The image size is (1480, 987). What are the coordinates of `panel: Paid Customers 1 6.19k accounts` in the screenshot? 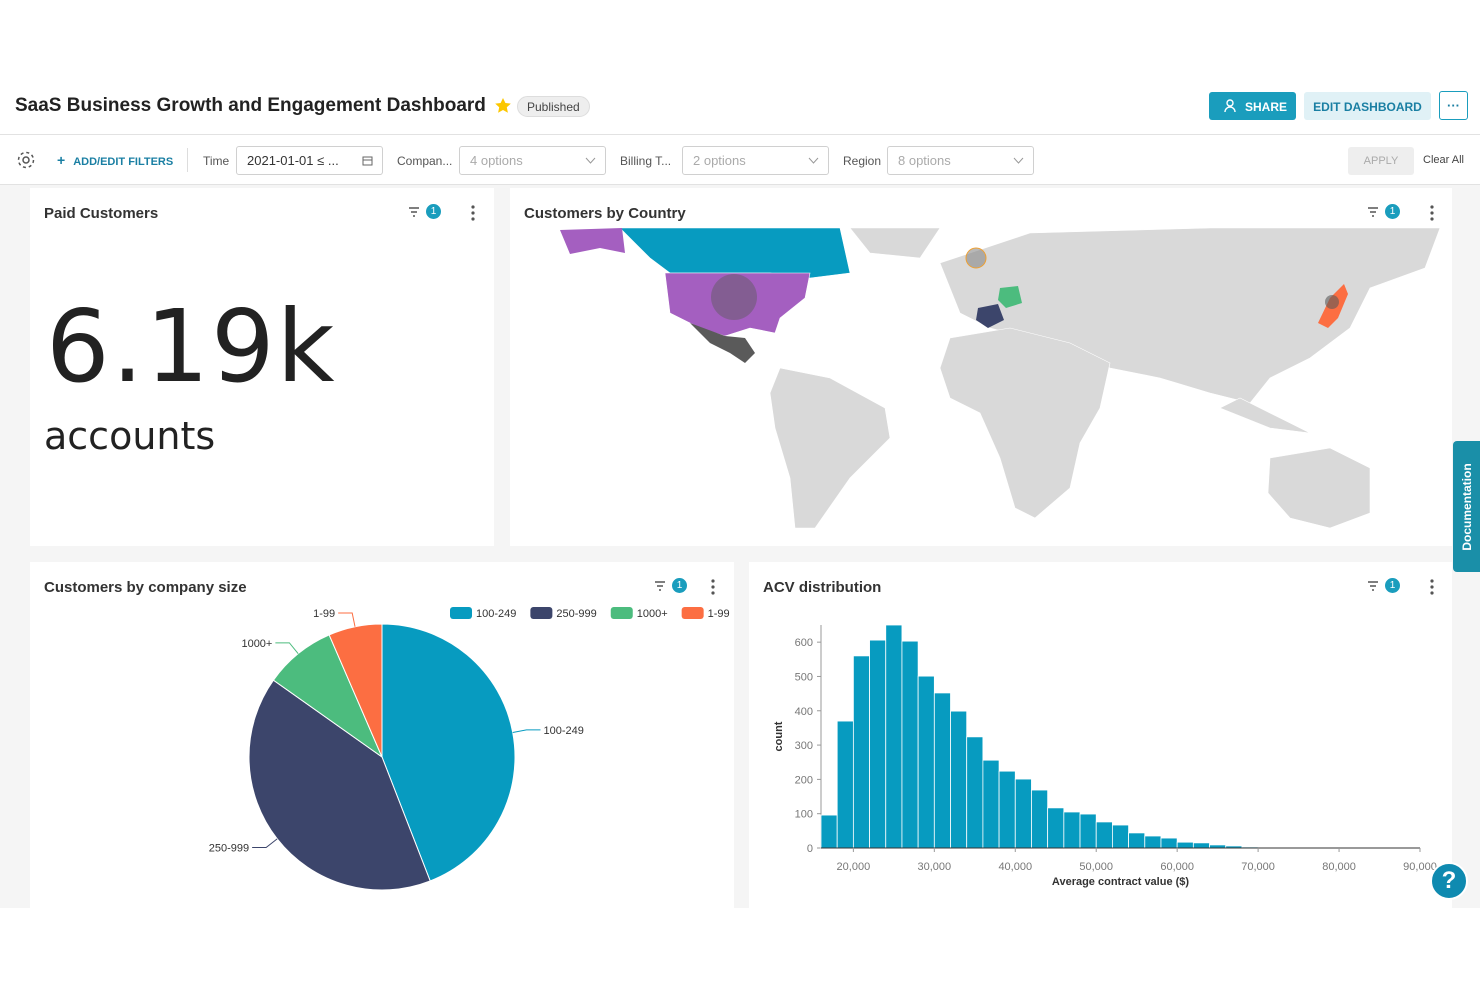 It's located at (262, 367).